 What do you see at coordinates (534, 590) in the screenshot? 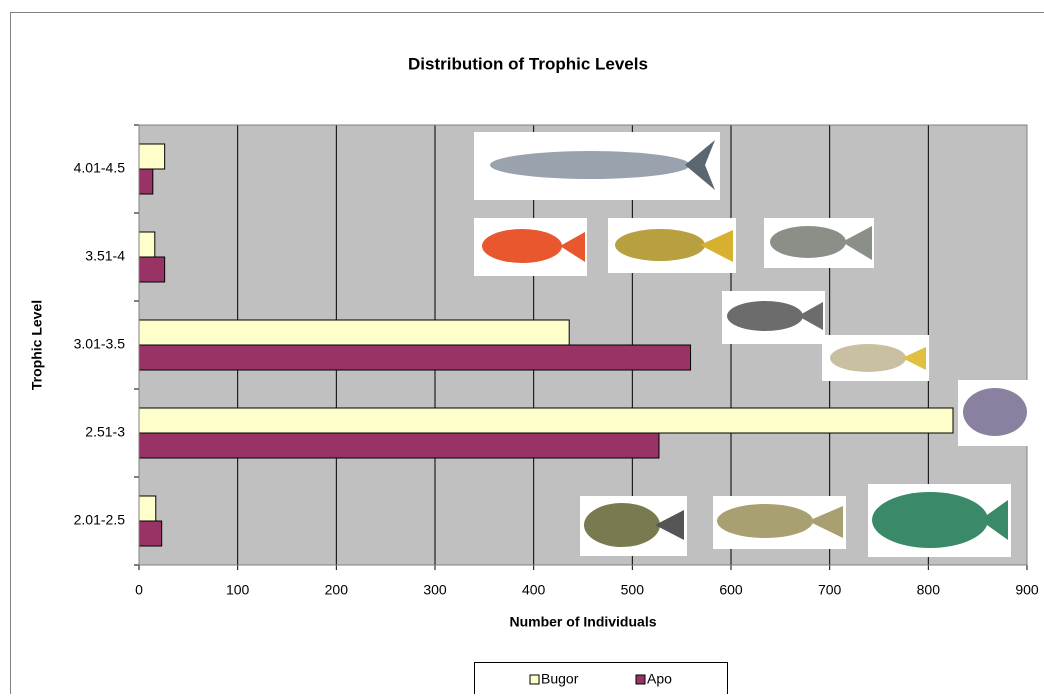
I see `x-tick-label: 400` at bounding box center [534, 590].